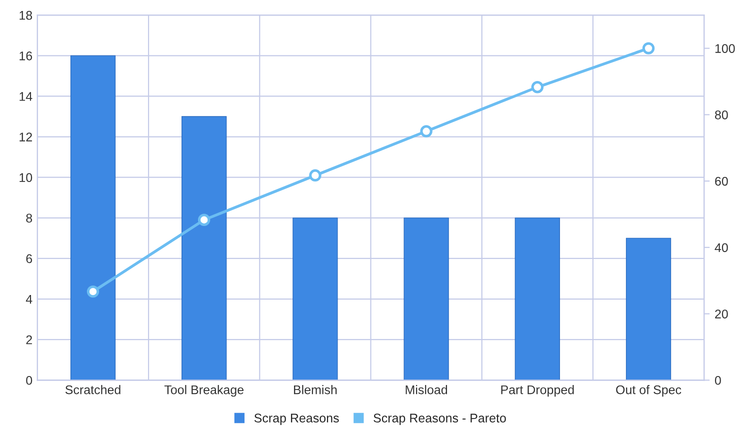 This screenshot has height=432, width=749. I want to click on y-tick-label: 14, so click(26, 96).